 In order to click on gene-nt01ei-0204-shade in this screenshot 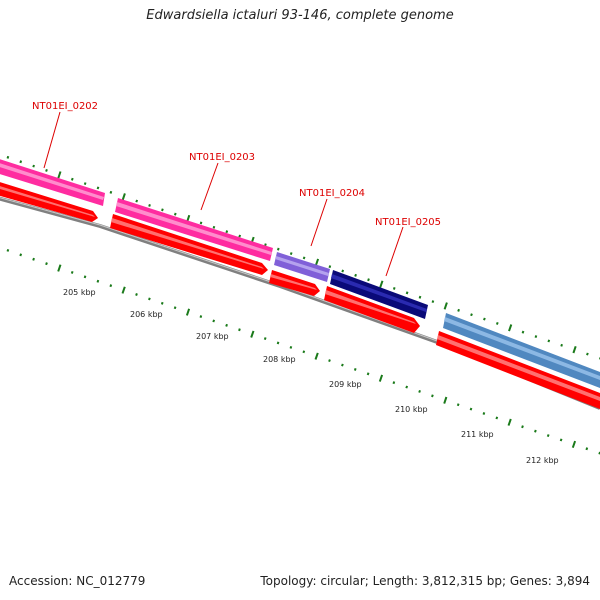, I will do `click(302, 266)`.